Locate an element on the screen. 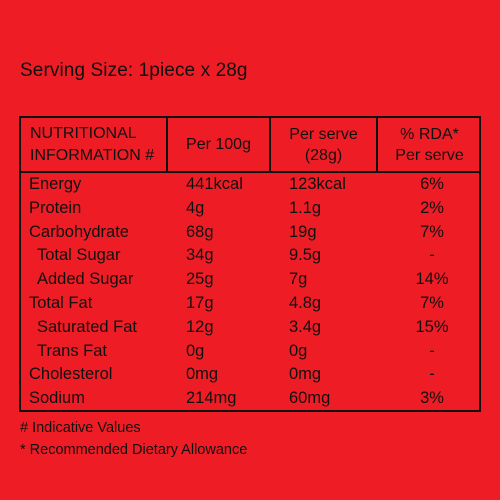 Image resolution: width=500 pixels, height=500 pixels. value-per-100g: 12g is located at coordinates (200, 326).